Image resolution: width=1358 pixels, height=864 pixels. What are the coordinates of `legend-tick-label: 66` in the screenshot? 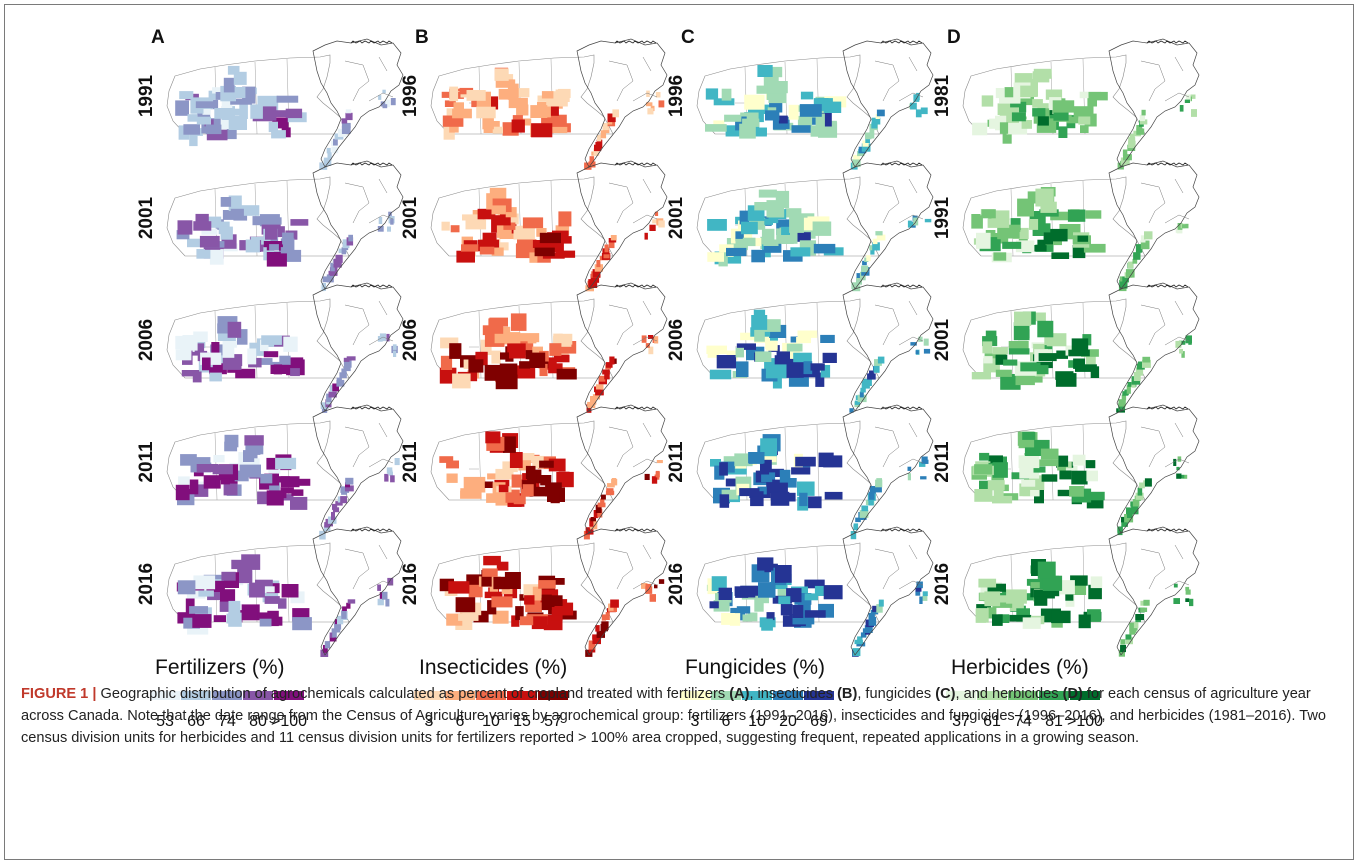 It's located at (196, 721).